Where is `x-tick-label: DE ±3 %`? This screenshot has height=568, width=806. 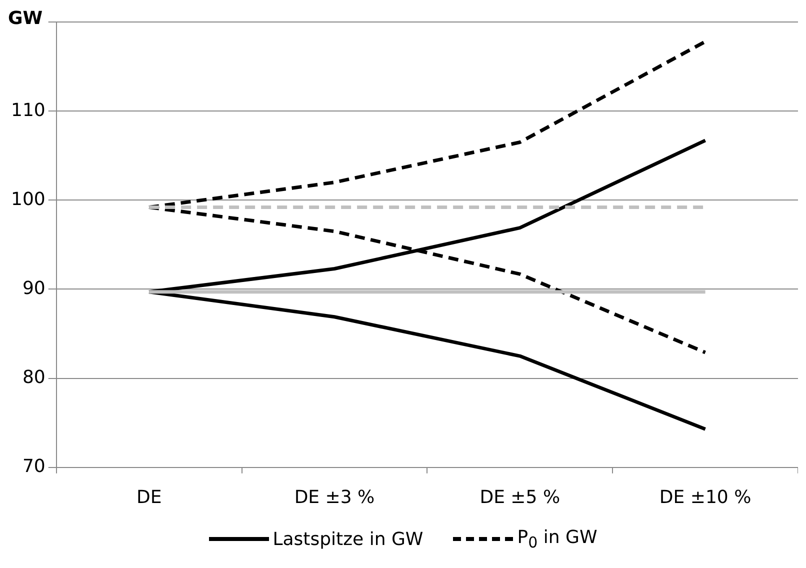 x-tick-label: DE ±3 % is located at coordinates (334, 497).